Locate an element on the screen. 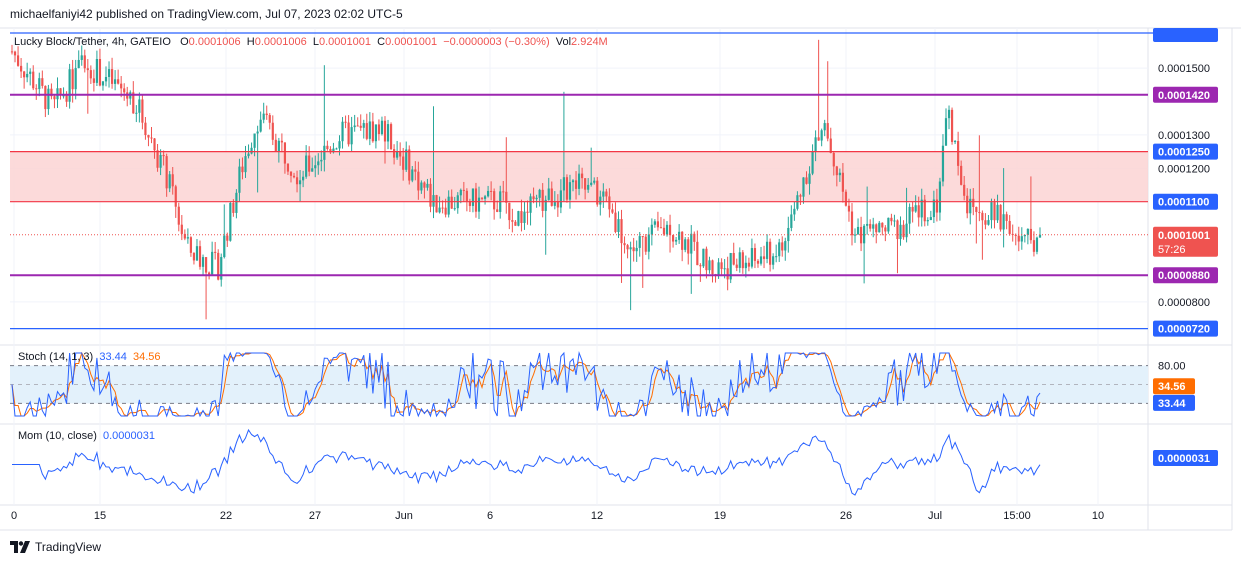 This screenshot has width=1241, height=565. top-line-label is located at coordinates (1185, 35).